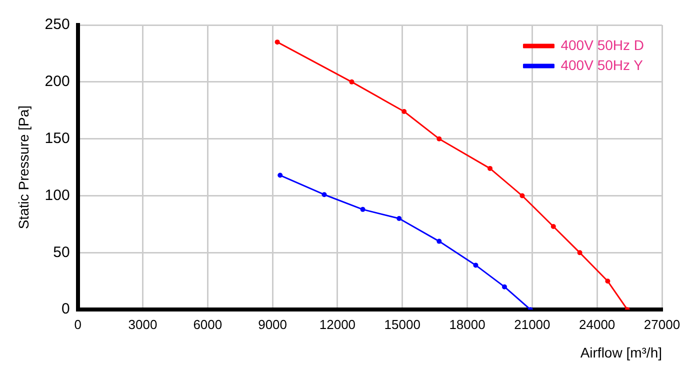 The height and width of the screenshot is (374, 700). I want to click on legend-label: 400V 50Hz Y, so click(602, 64).